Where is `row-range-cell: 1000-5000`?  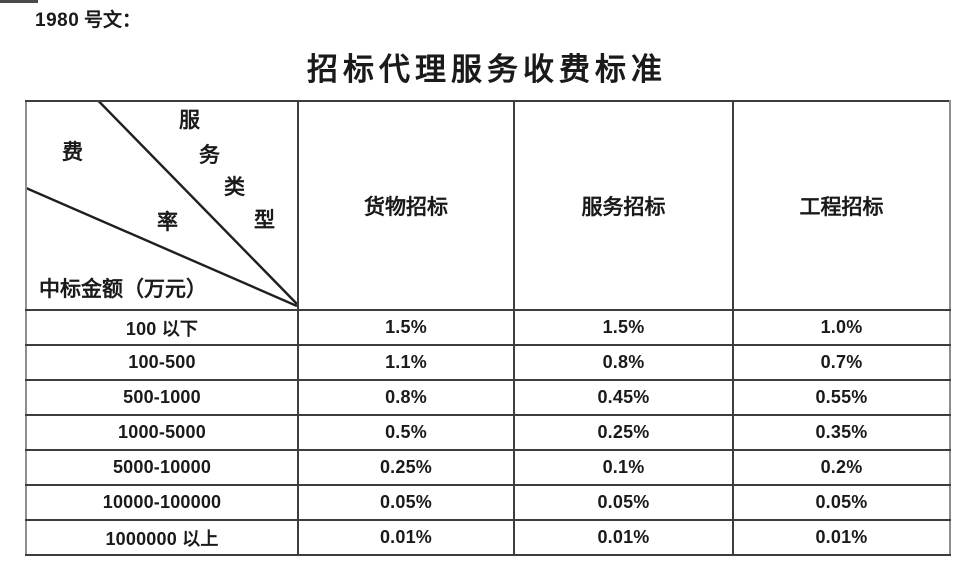
row-range-cell: 1000-5000 is located at coordinates (162, 432).